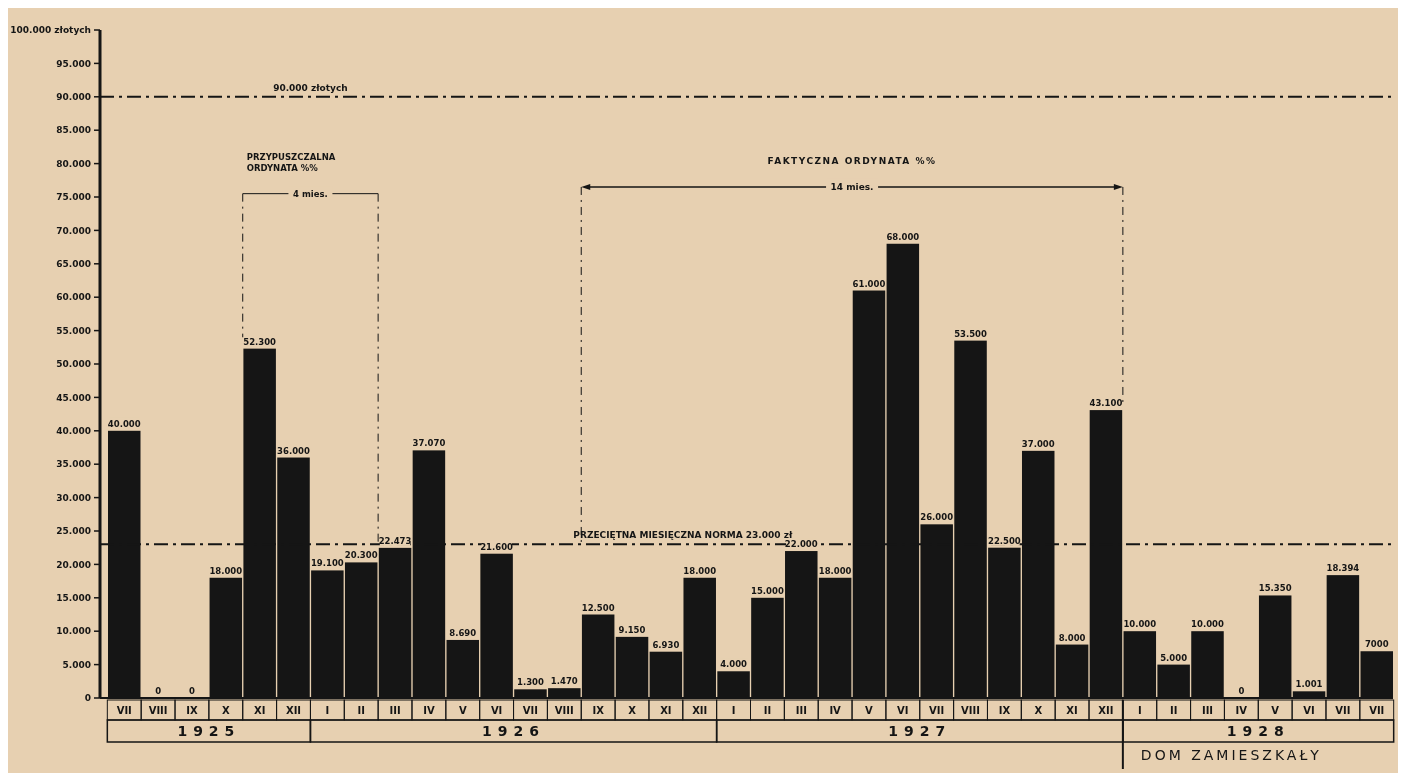  I want to click on data-label: 19.100, so click(327, 563).